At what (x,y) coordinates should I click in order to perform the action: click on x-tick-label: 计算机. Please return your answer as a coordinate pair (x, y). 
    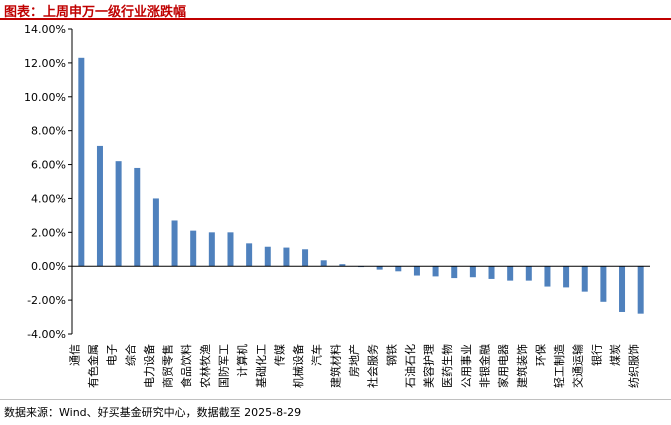
    Looking at the image, I should click on (242, 360).